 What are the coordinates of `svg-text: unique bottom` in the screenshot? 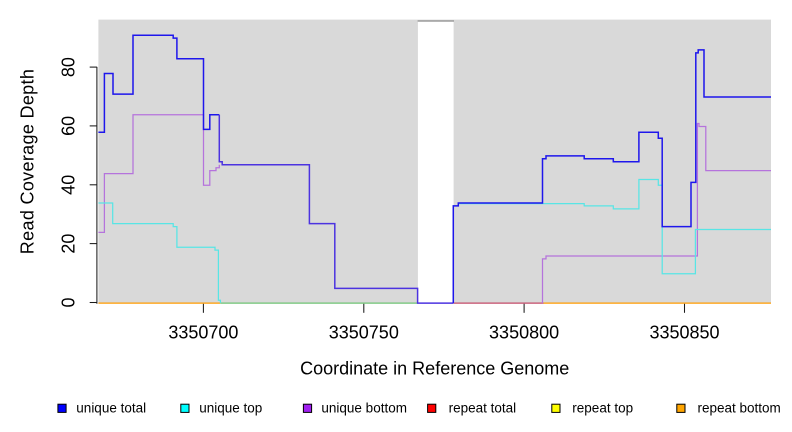 It's located at (364, 408).